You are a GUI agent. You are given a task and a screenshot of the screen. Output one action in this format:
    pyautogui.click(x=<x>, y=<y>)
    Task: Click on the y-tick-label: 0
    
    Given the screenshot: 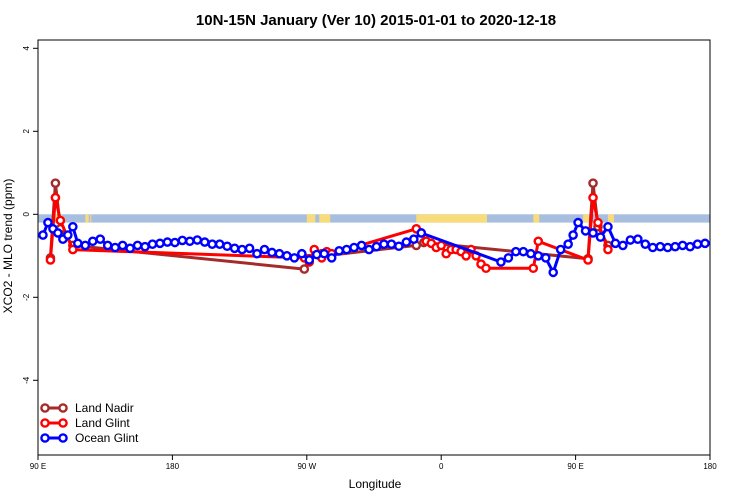 What is the action you would take?
    pyautogui.click(x=26, y=214)
    